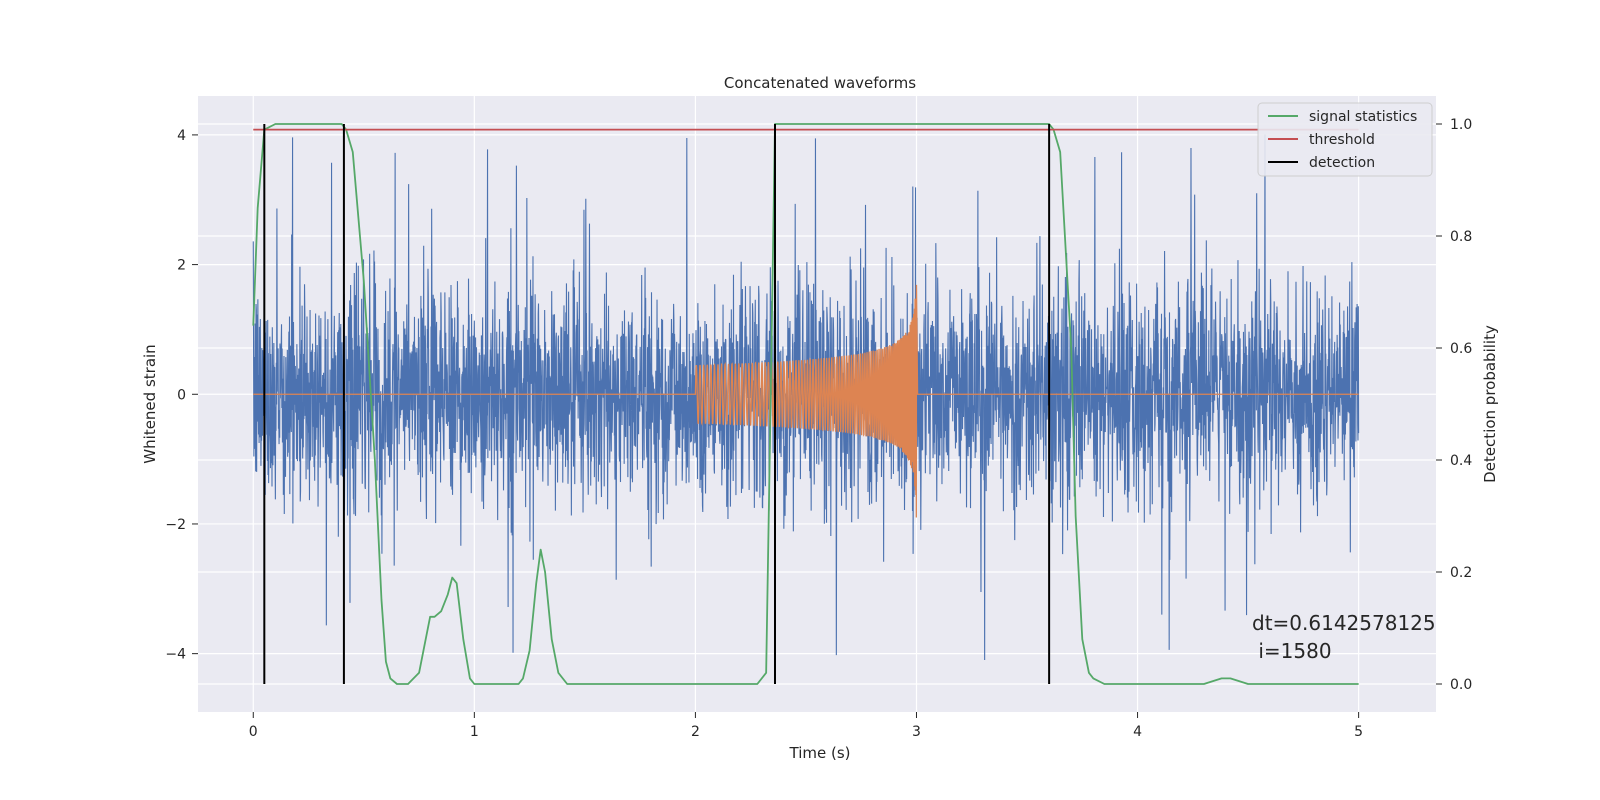 The width and height of the screenshot is (1600, 800). What do you see at coordinates (1342, 140) in the screenshot?
I see `legend-label-threshold: threshold` at bounding box center [1342, 140].